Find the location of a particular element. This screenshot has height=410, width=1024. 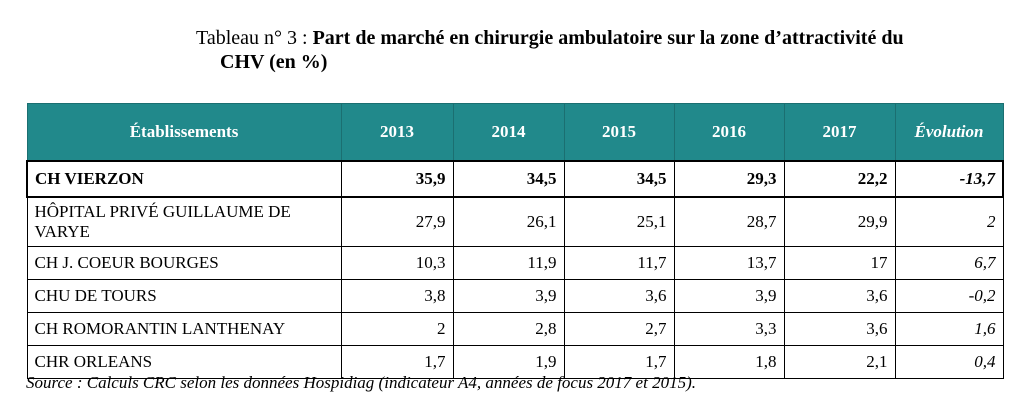

cell-name: CHU DE TOURS is located at coordinates (184, 296).